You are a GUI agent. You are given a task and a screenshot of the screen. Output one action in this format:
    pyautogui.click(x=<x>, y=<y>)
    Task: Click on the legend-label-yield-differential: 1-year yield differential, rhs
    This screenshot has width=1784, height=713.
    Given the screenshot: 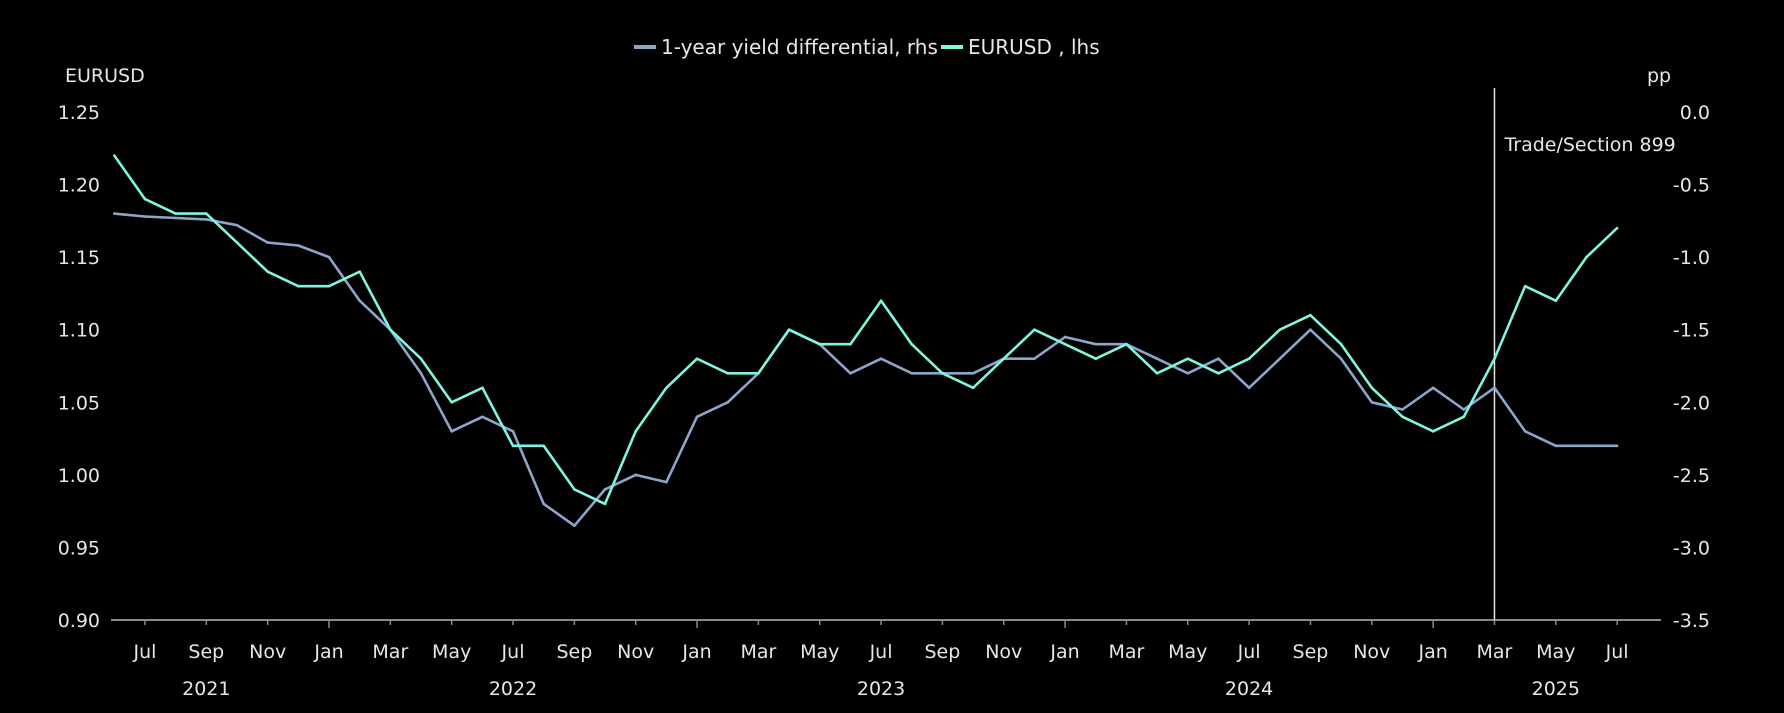 What is the action you would take?
    pyautogui.click(x=799, y=47)
    